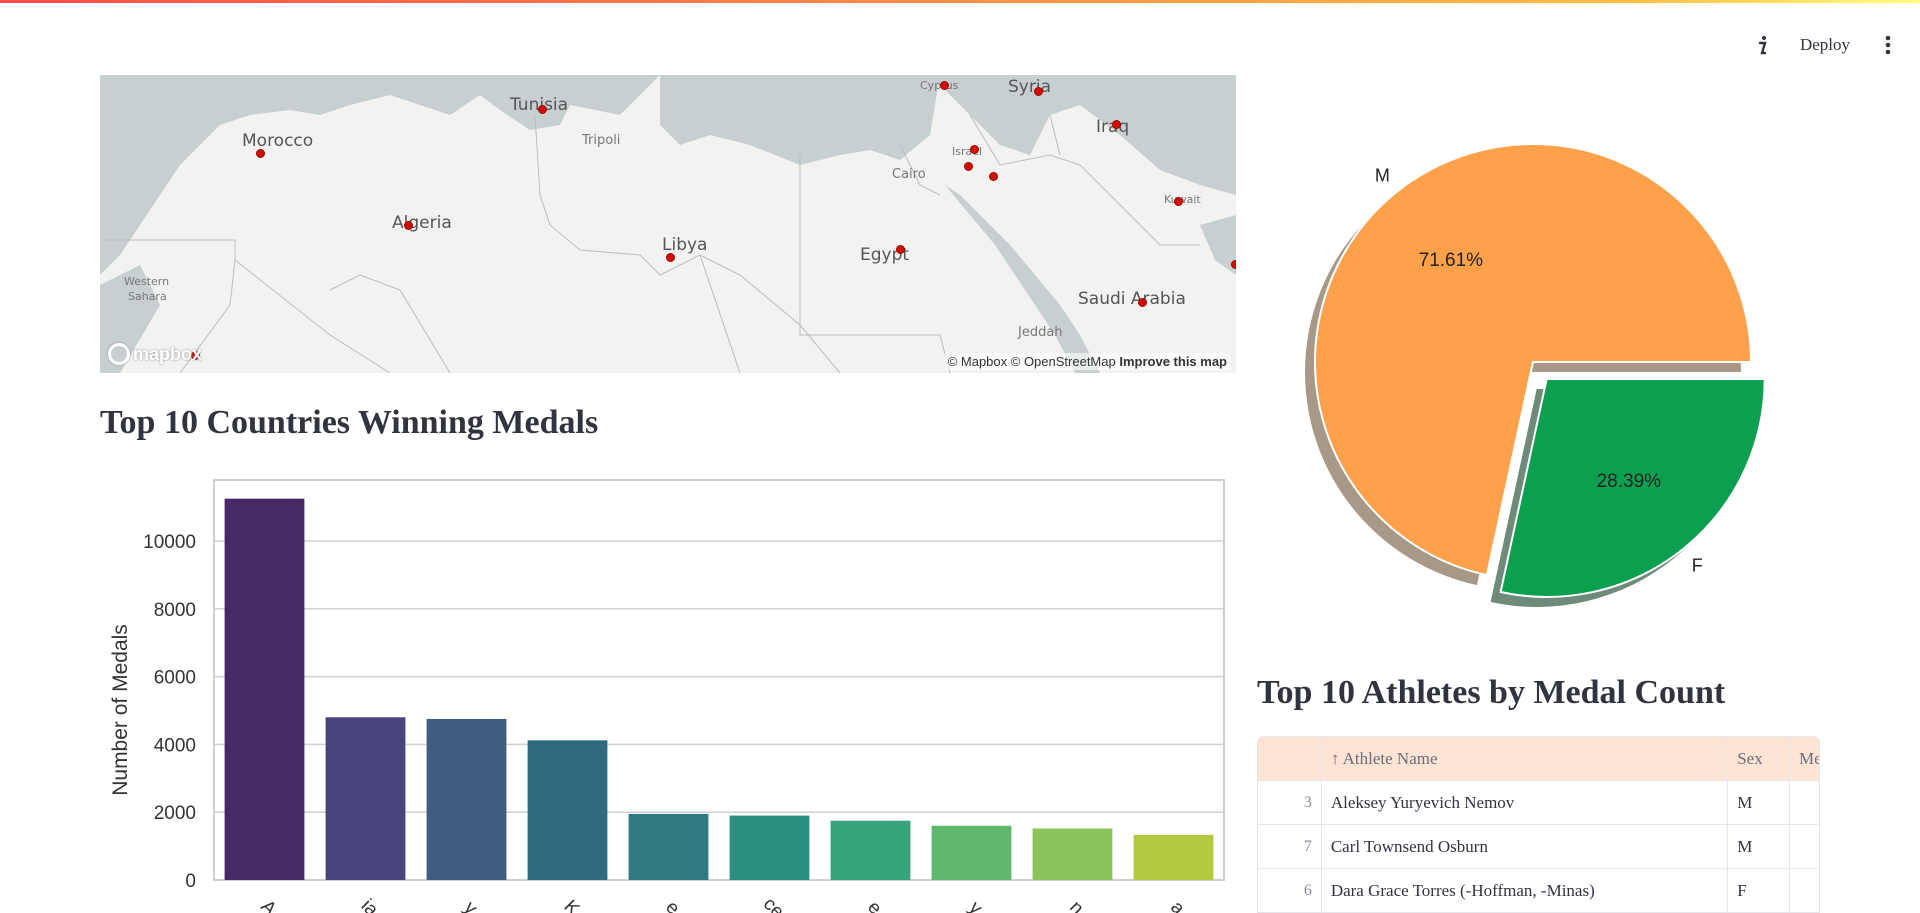 The height and width of the screenshot is (913, 1920). What do you see at coordinates (870, 850) in the screenshot?
I see `bar-sweden` at bounding box center [870, 850].